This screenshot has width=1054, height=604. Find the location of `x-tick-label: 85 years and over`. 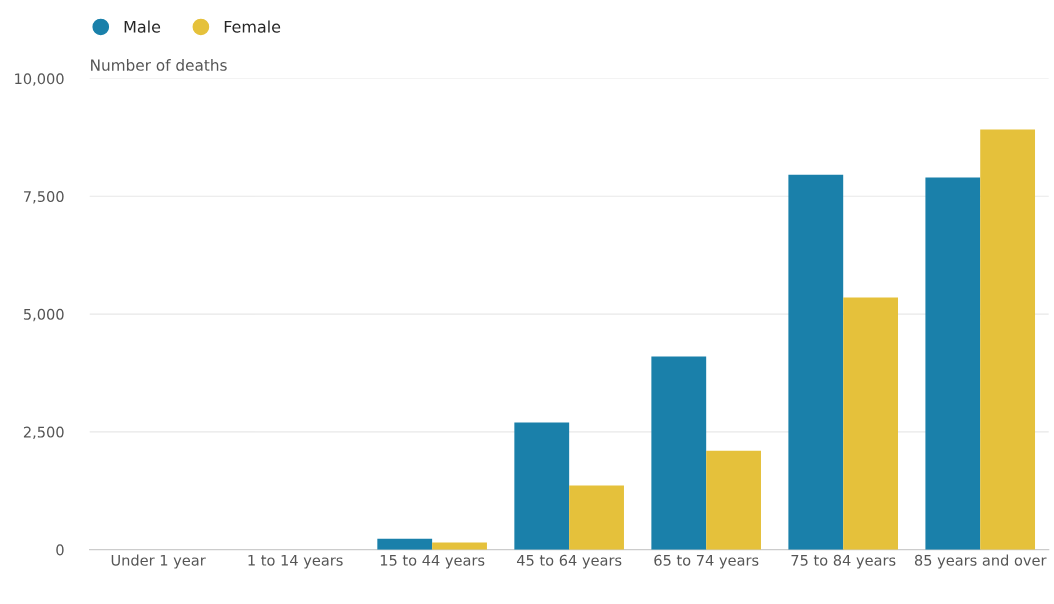

x-tick-label: 85 years and over is located at coordinates (980, 561).